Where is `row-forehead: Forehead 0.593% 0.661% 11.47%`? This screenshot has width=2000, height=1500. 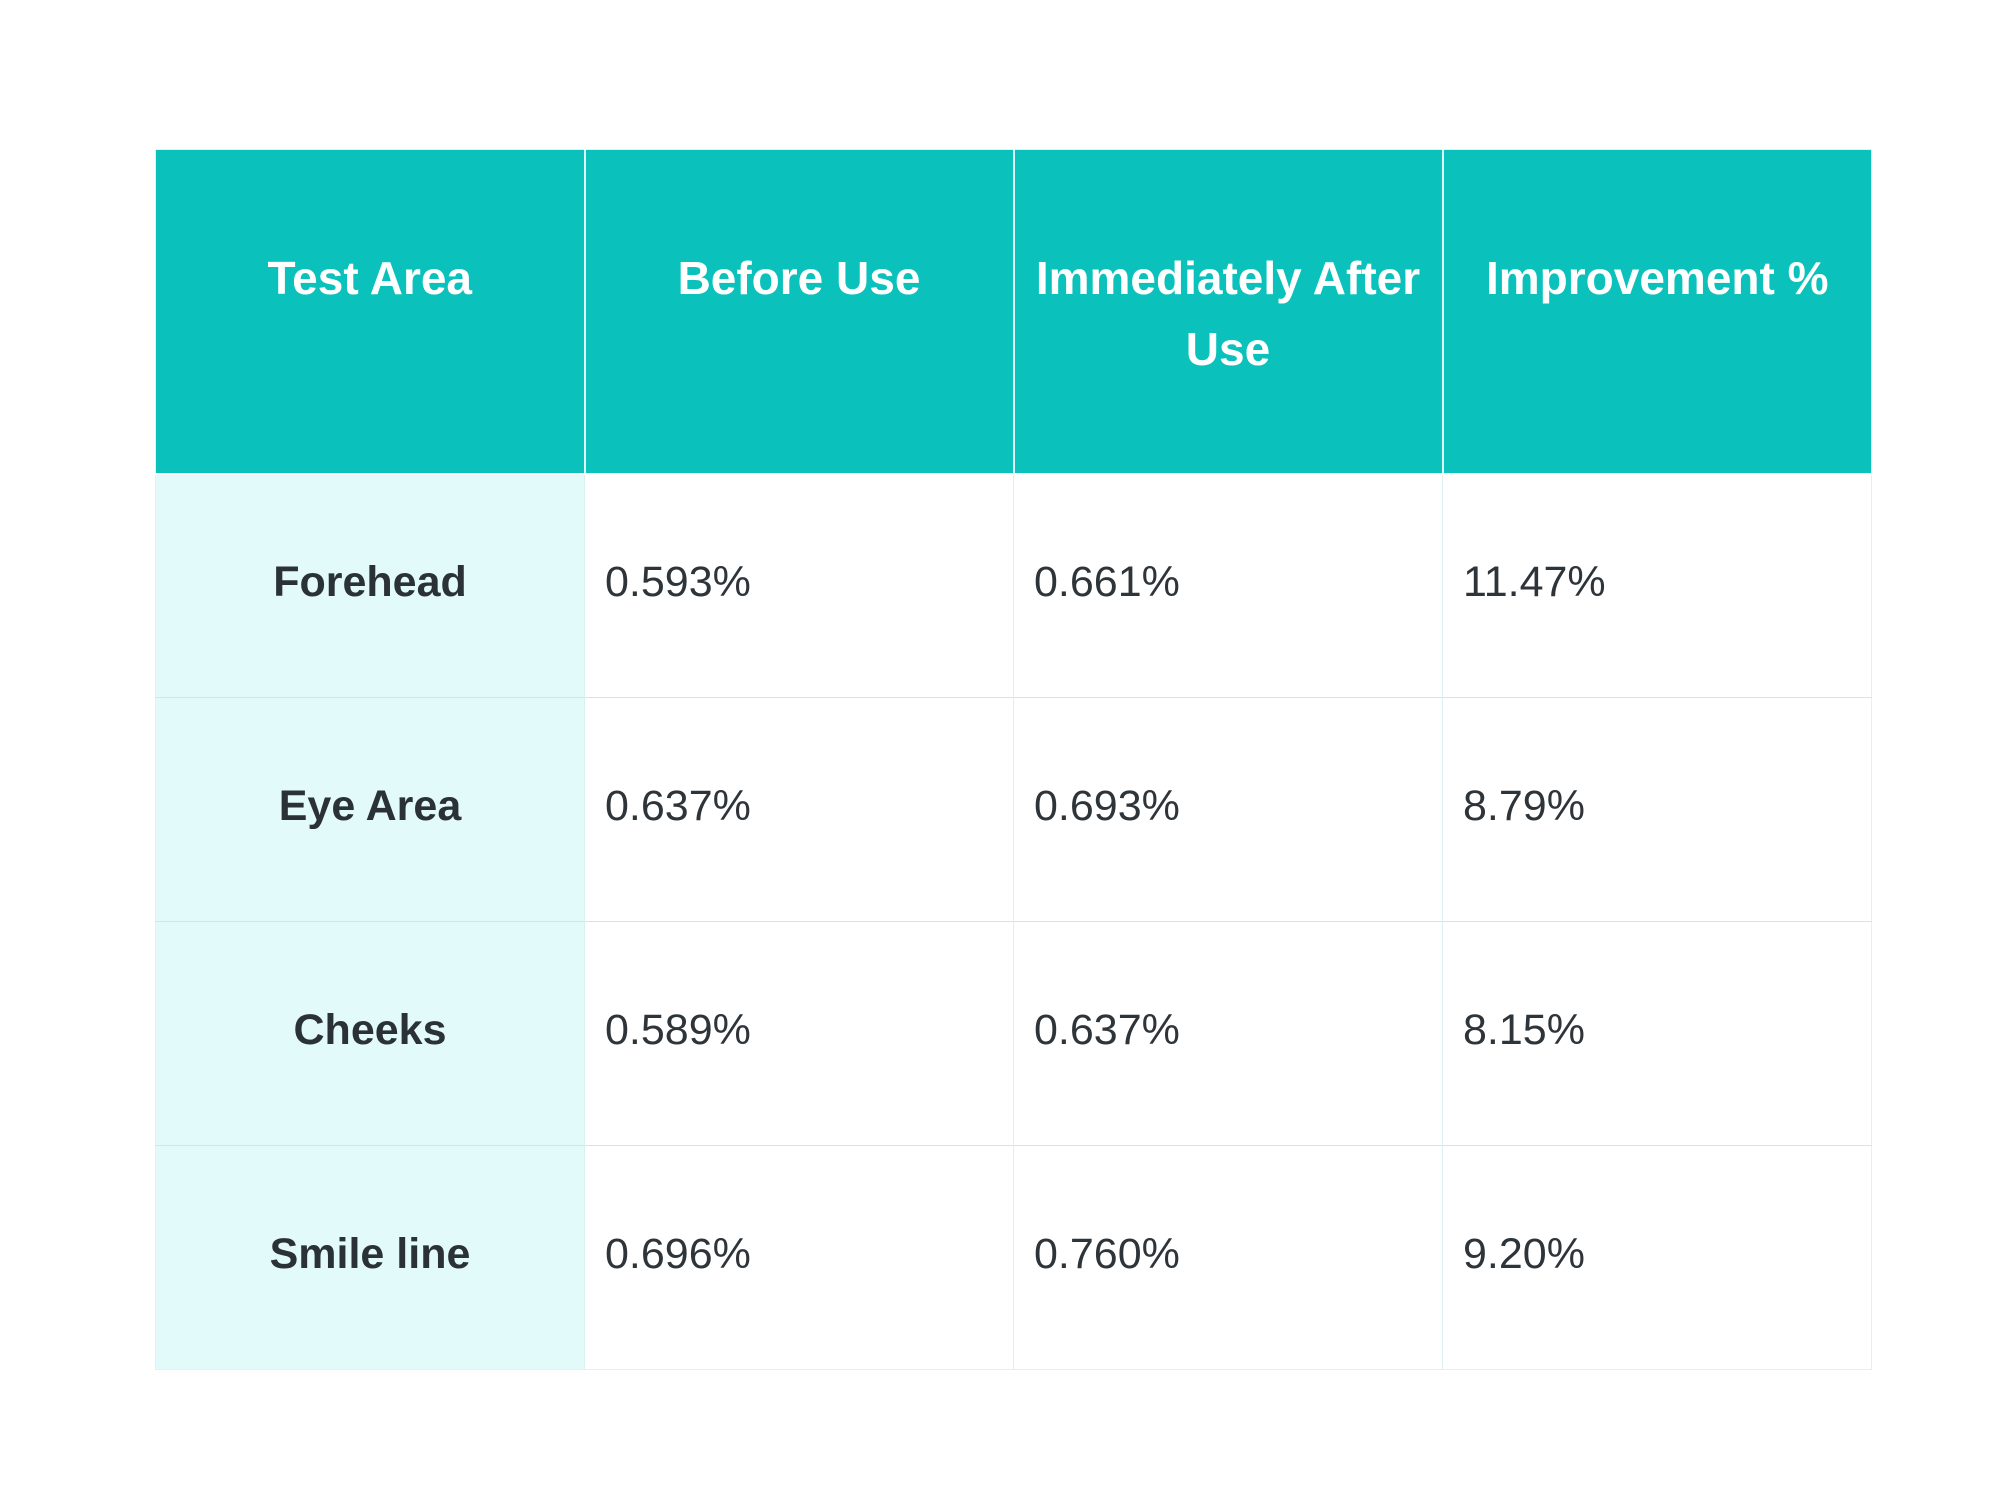 row-forehead: Forehead 0.593% 0.661% 11.47% is located at coordinates (1013, 585).